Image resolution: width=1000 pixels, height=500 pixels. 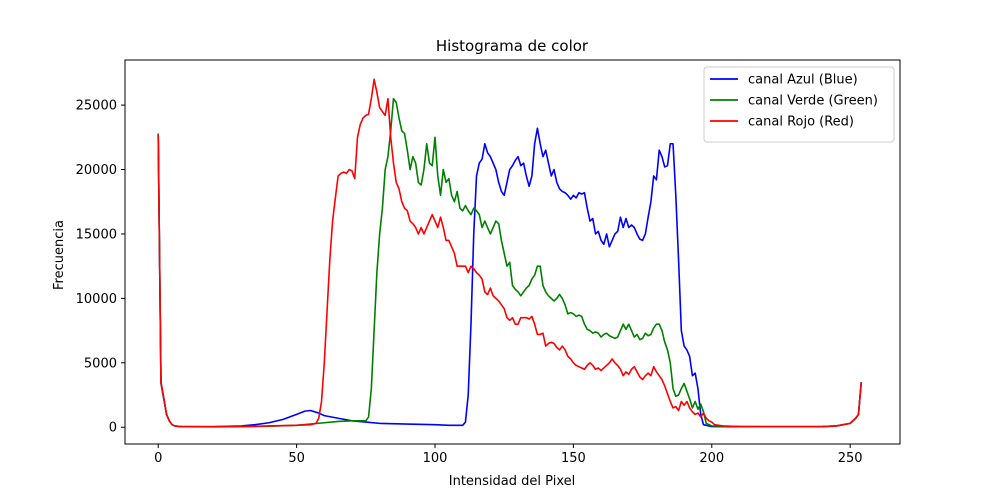 I want to click on legend-box, so click(x=799, y=104).